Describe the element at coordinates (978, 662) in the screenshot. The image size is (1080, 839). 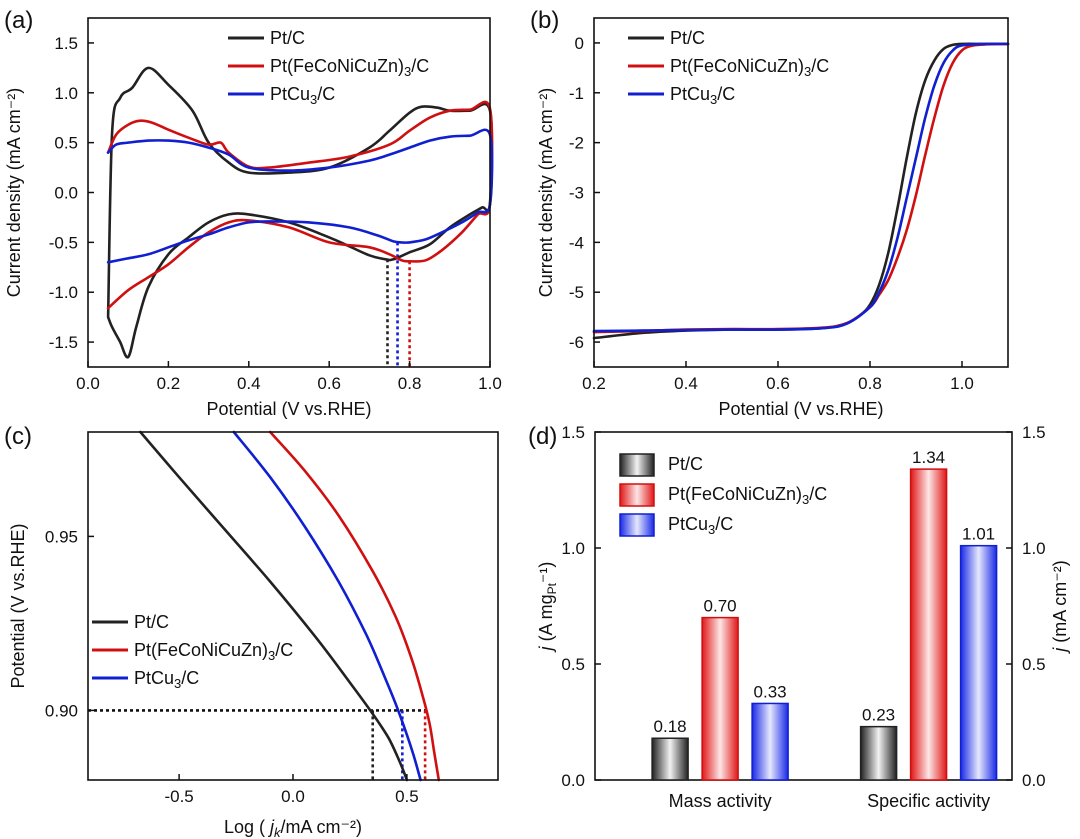
I see `bar-ptcu3-c-specific-activity` at that location.